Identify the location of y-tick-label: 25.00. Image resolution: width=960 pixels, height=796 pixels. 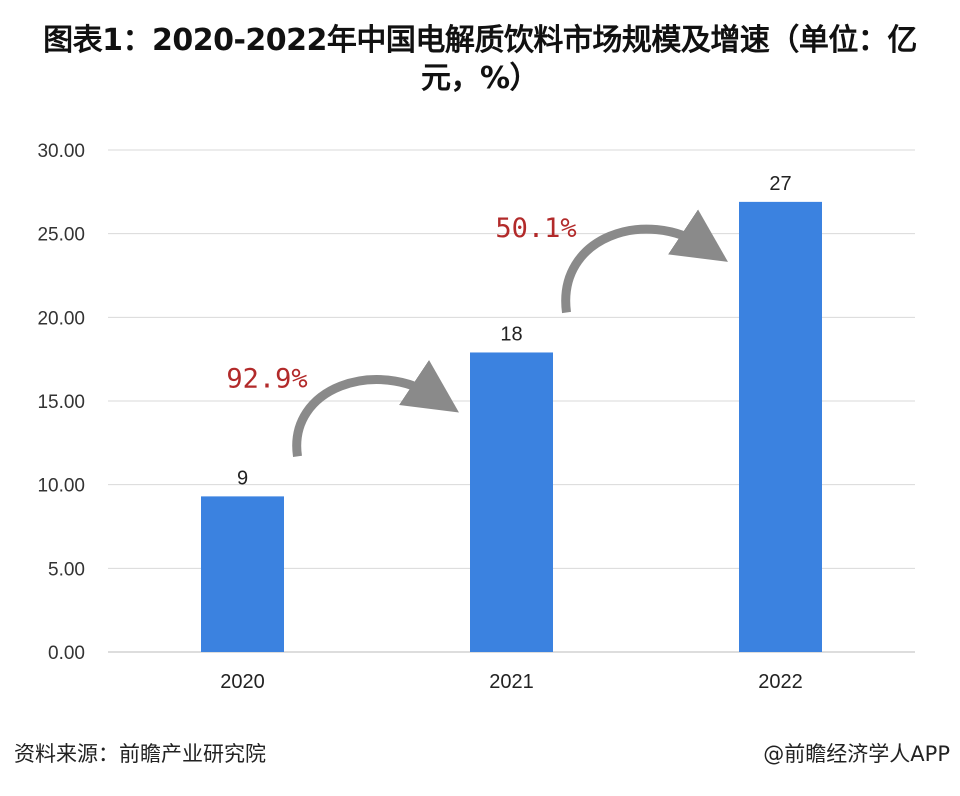
(61, 235).